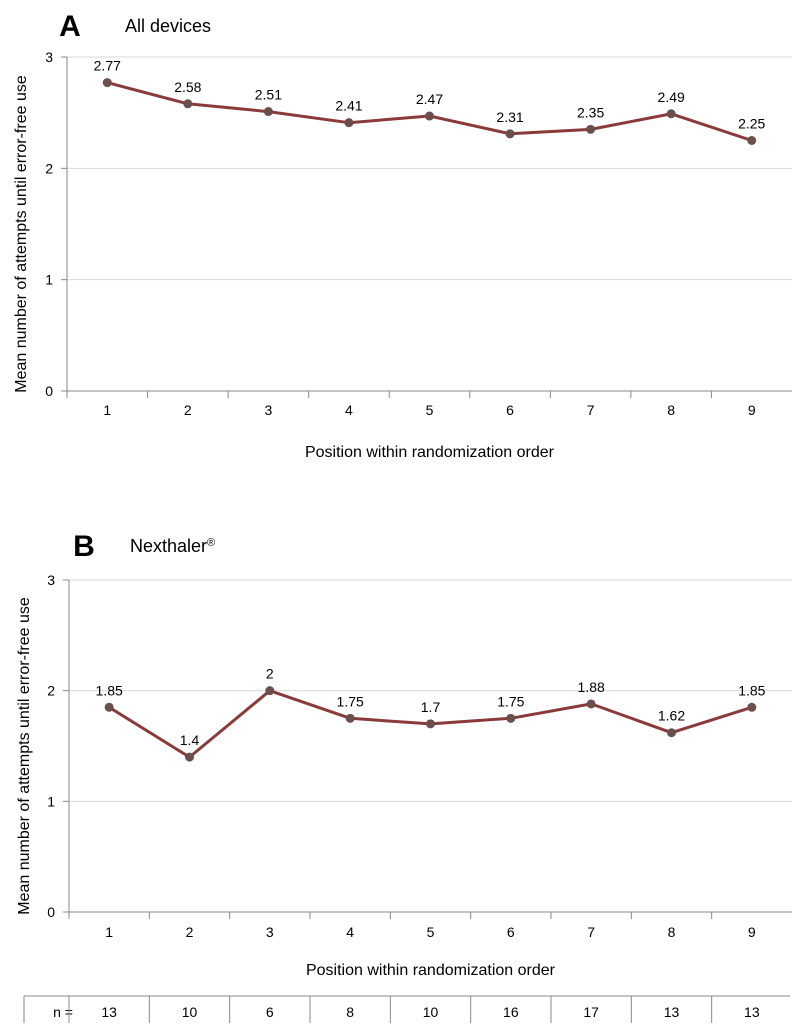 This screenshot has height=1028, width=792. I want to click on chart-title-superscript: ®, so click(211, 543).